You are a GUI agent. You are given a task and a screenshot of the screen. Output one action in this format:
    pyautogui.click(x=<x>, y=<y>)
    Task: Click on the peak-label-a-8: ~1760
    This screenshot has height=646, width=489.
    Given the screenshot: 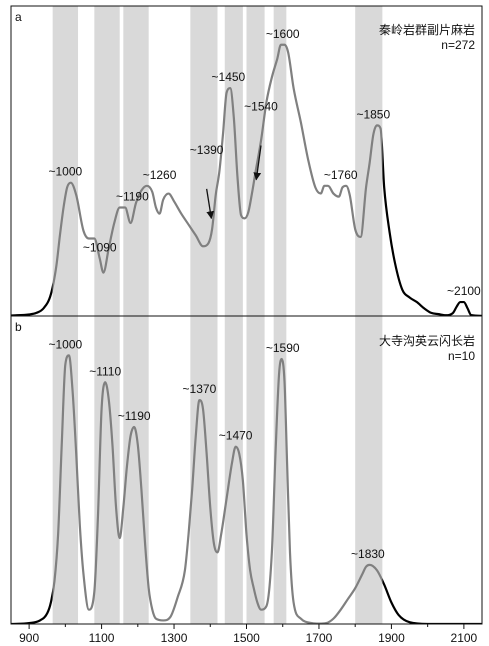 What is the action you would take?
    pyautogui.click(x=341, y=175)
    